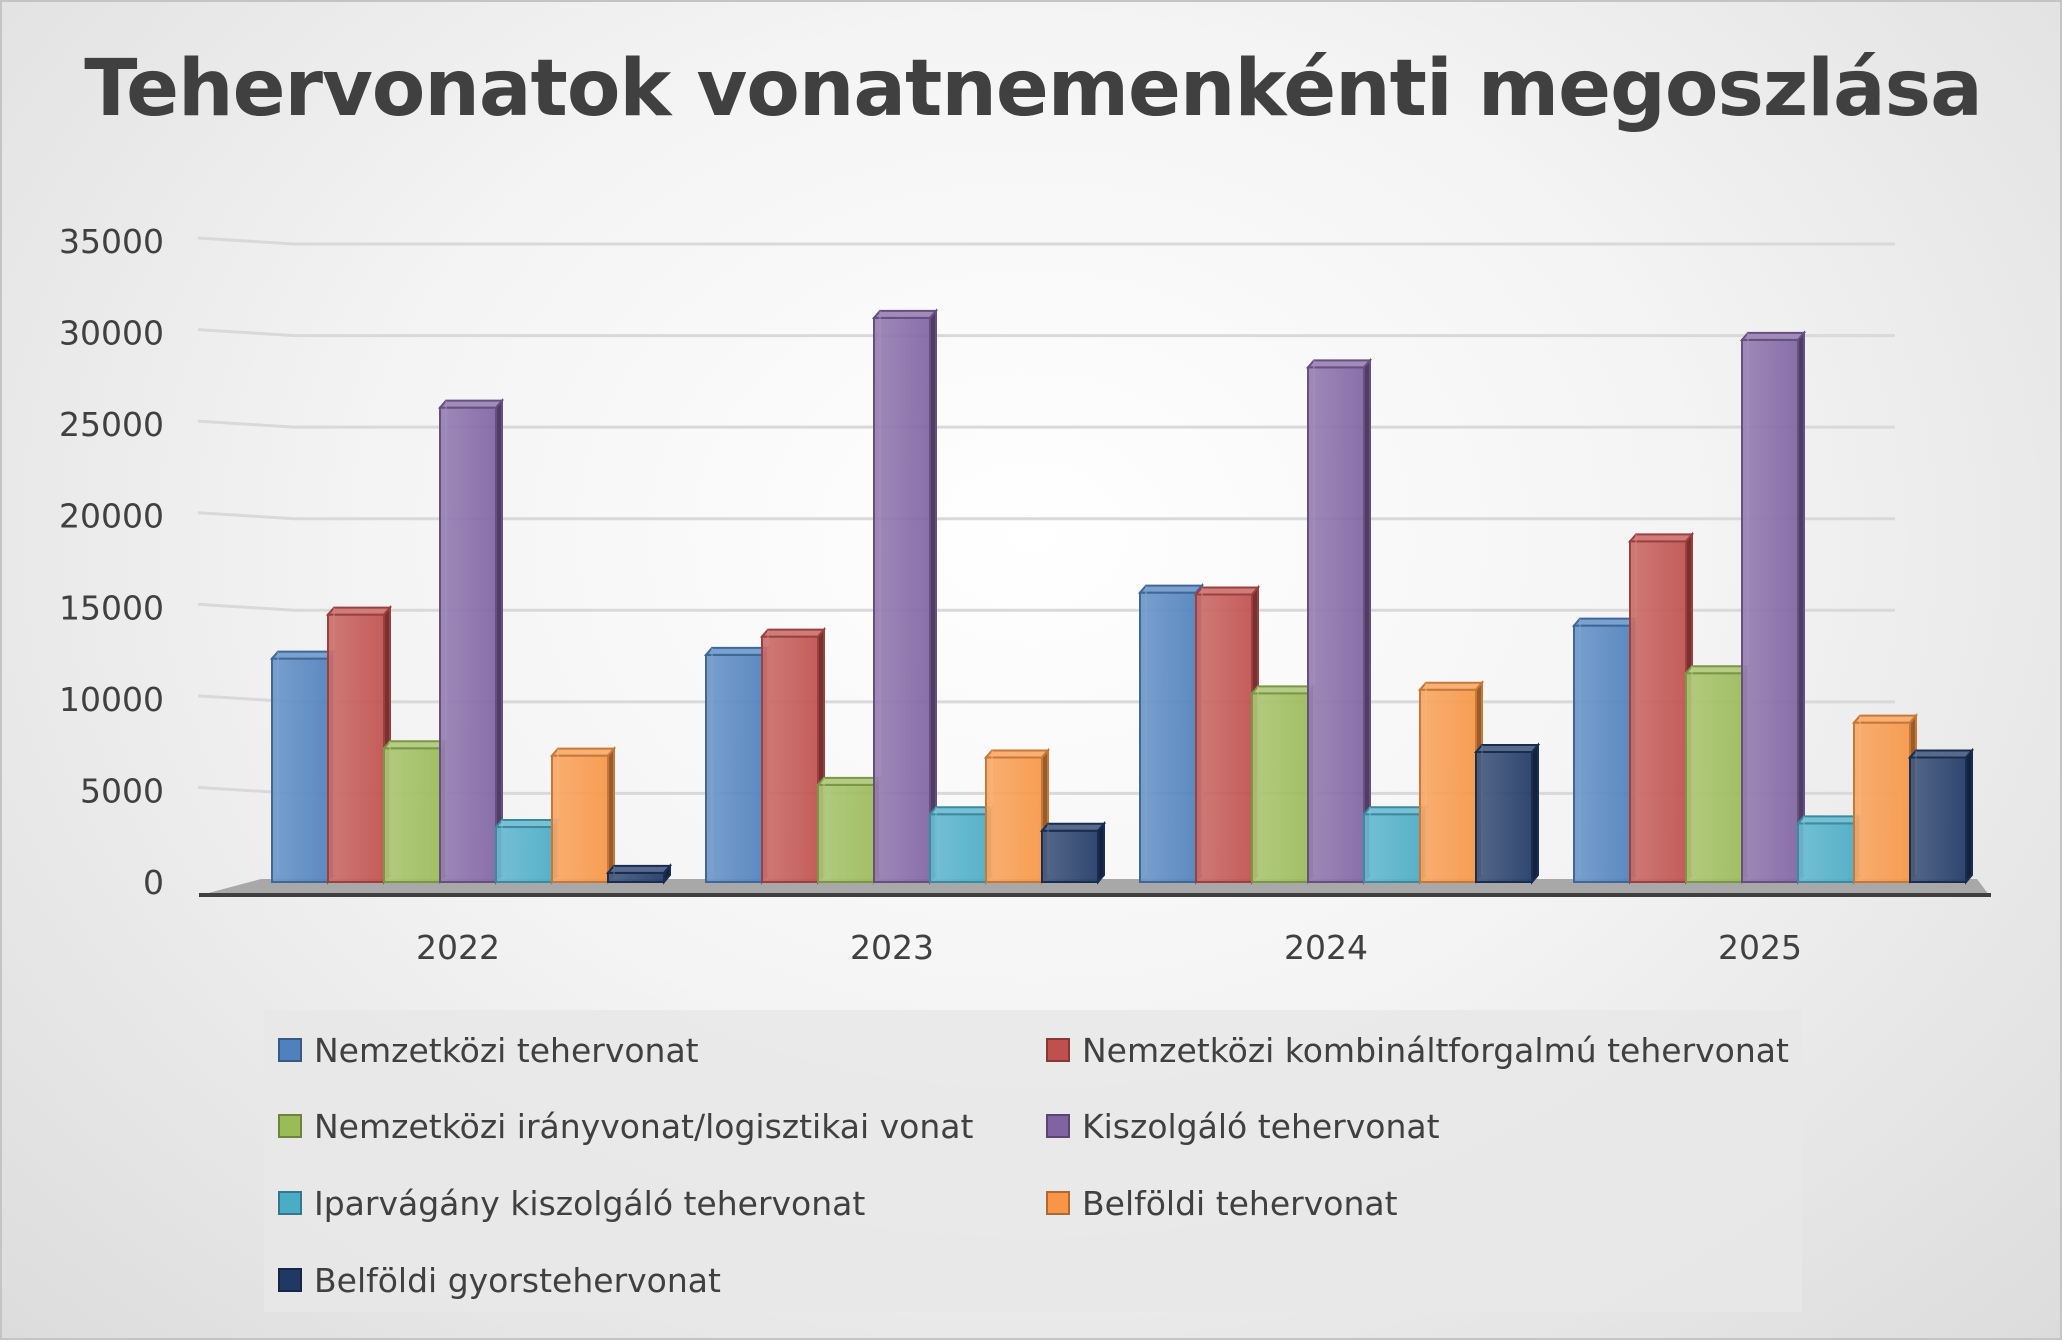 This screenshot has height=1342, width=2062. I want to click on legend-label: Nemzetközi tehervonat, so click(506, 1050).